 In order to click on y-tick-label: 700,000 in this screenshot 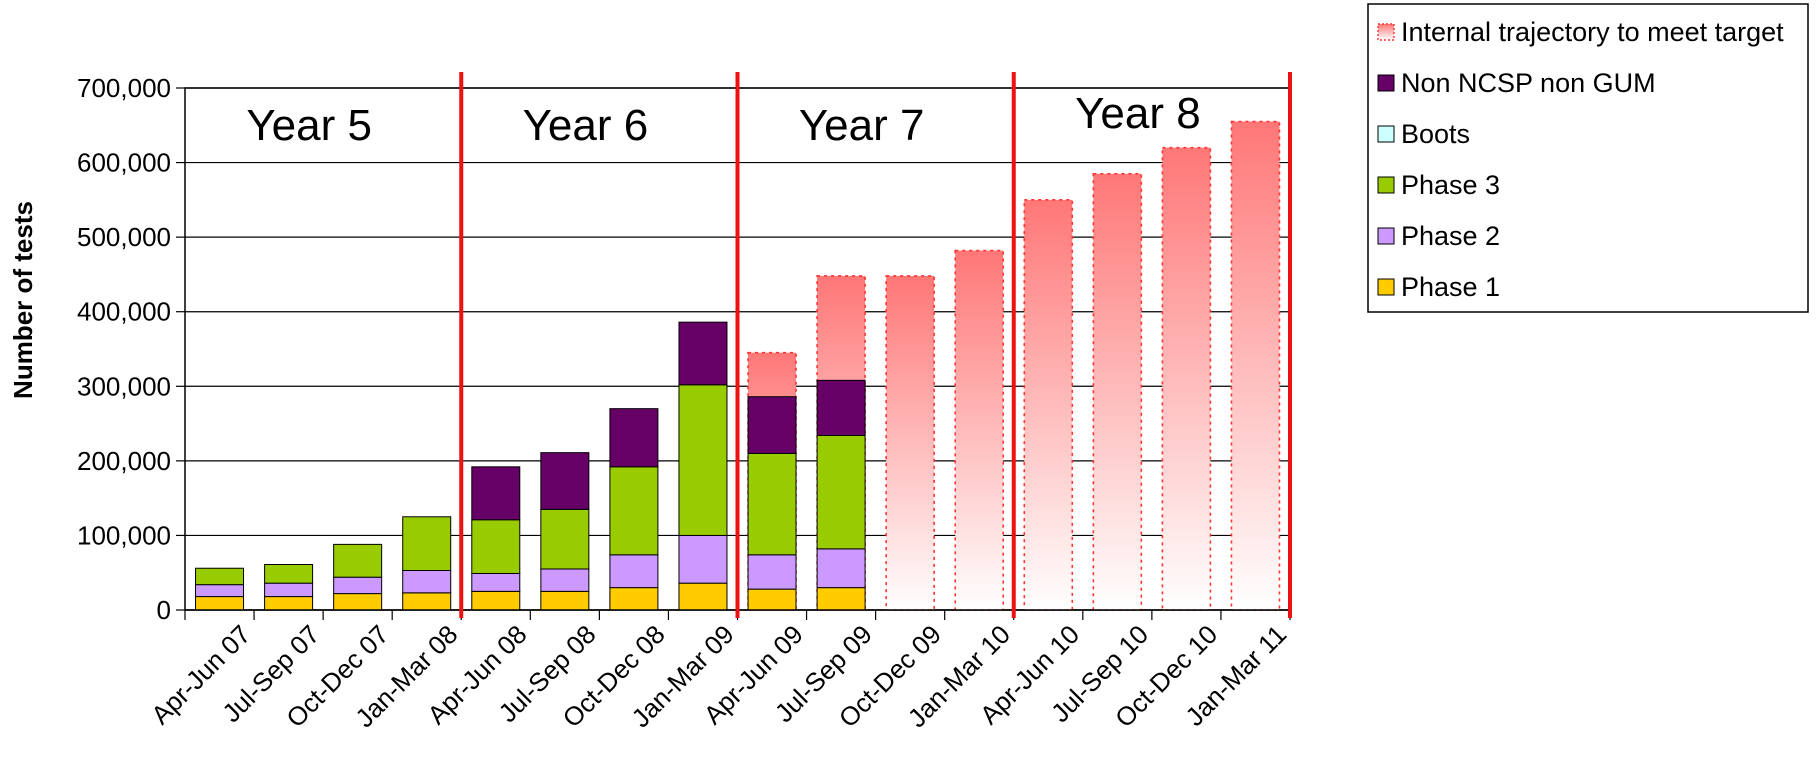, I will do `click(124, 88)`.